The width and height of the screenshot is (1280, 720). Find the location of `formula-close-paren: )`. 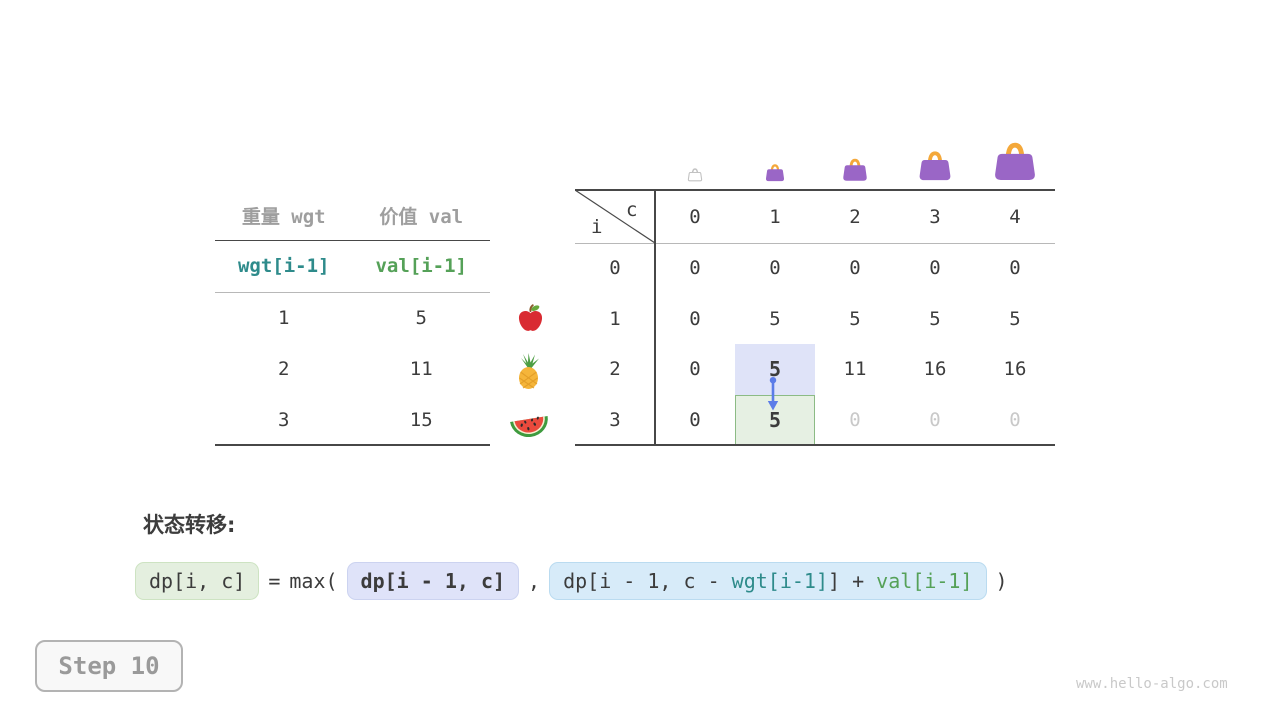

formula-close-paren: ) is located at coordinates (1001, 581).